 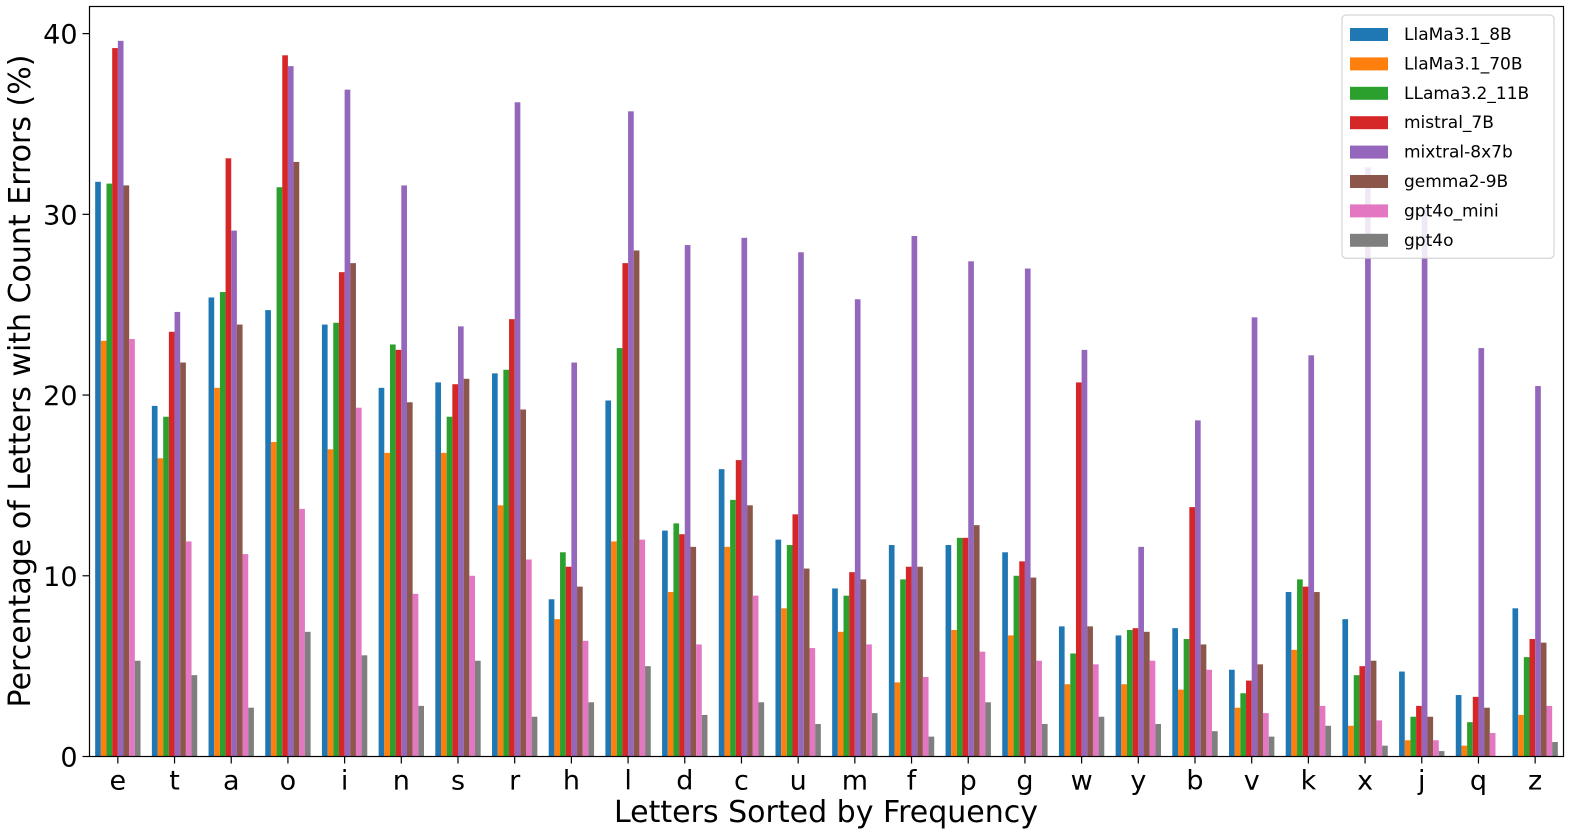 What do you see at coordinates (458, 781) in the screenshot?
I see `x-tick-label: s` at bounding box center [458, 781].